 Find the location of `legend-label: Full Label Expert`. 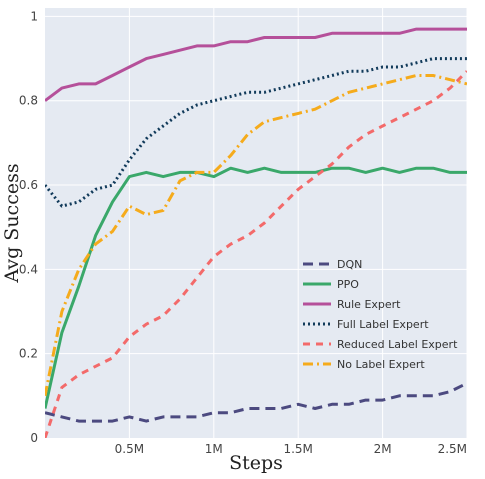

legend-label: Full Label Expert is located at coordinates (383, 324).